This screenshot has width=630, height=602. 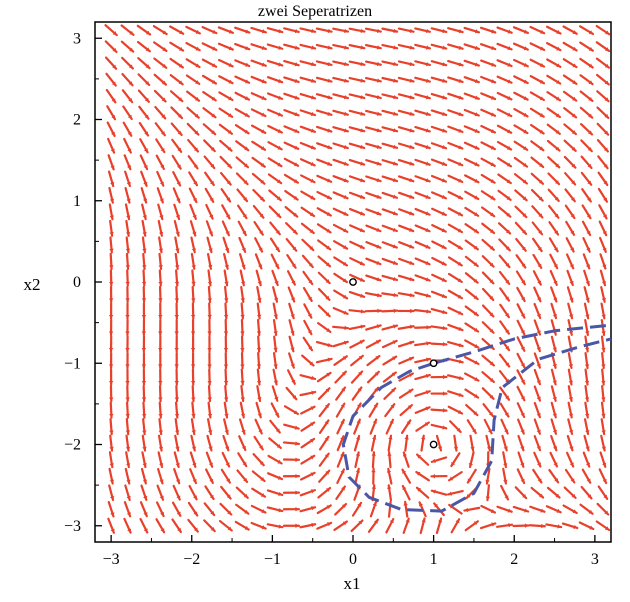 What do you see at coordinates (77, 120) in the screenshot?
I see `y-tick-label: 2` at bounding box center [77, 120].